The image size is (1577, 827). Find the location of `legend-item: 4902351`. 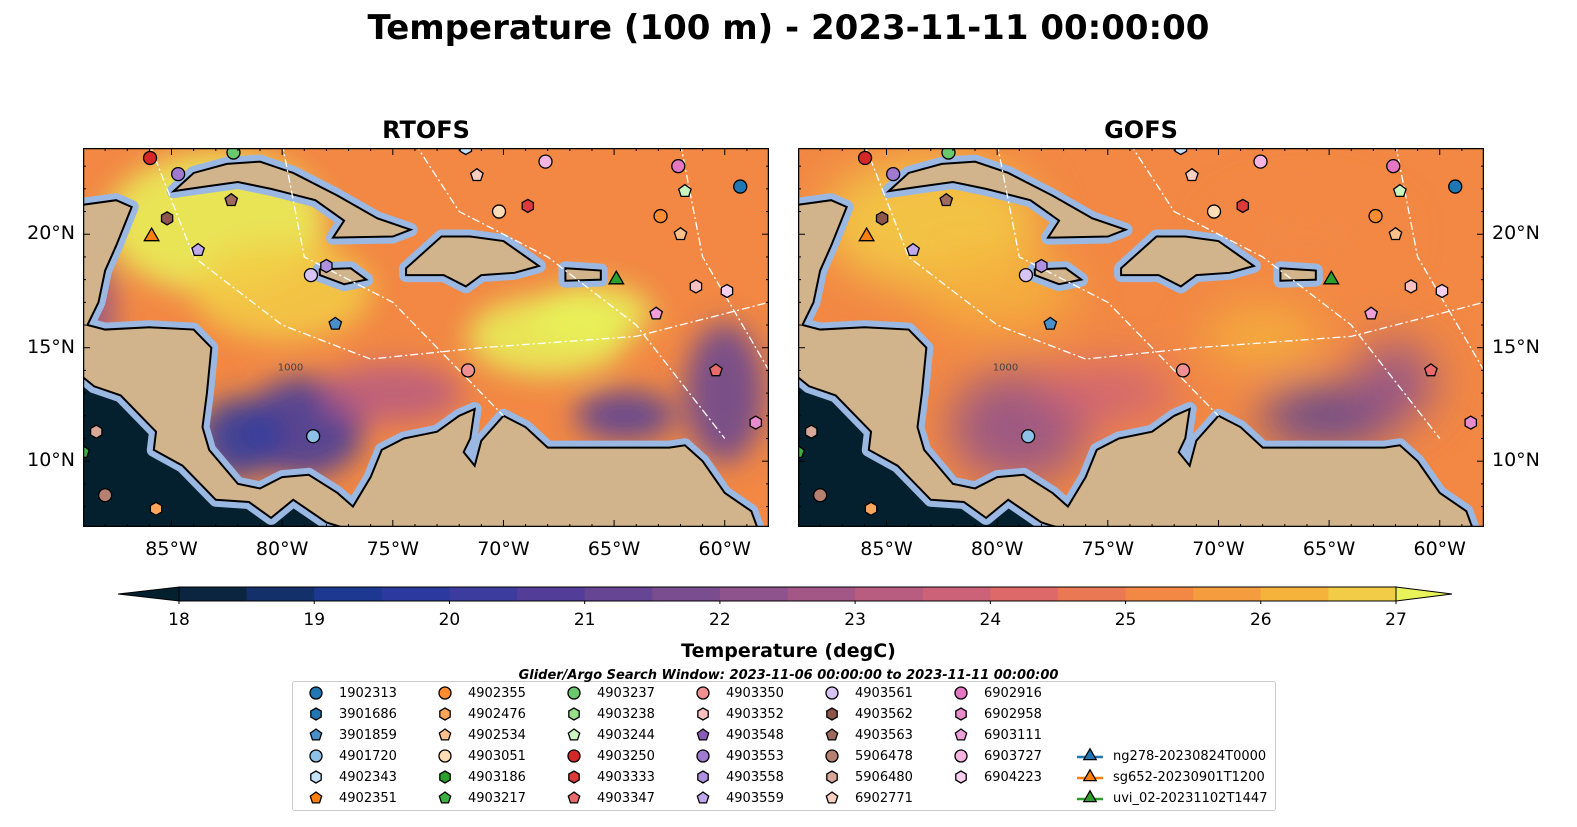

legend-item: 4902351 is located at coordinates (349, 798).